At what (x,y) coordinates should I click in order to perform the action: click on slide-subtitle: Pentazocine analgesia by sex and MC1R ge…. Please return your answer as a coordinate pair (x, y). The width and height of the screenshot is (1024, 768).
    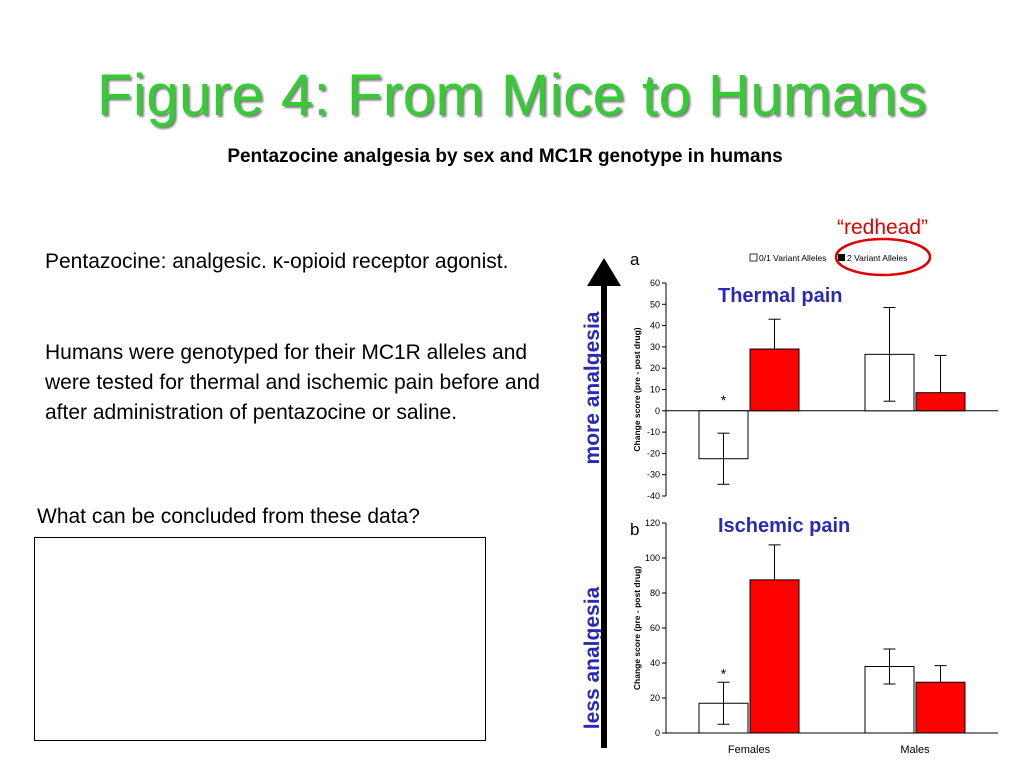
    Looking at the image, I should click on (505, 156).